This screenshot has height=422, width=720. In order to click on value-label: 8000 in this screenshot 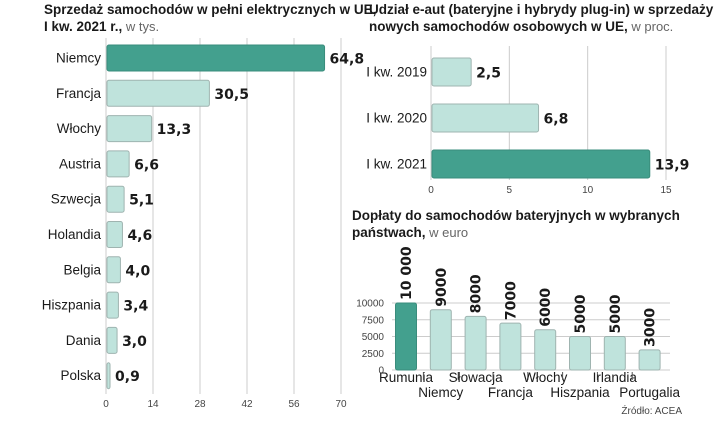, I will do `click(477, 293)`.